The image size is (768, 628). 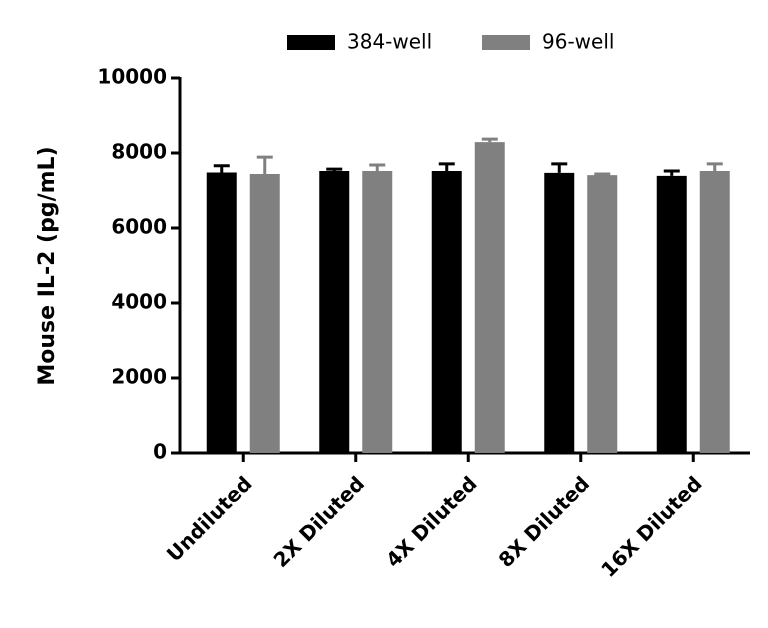 What do you see at coordinates (47, 265) in the screenshot?
I see `y-axis-label: Mouse IL-2 (pg/mL)` at bounding box center [47, 265].